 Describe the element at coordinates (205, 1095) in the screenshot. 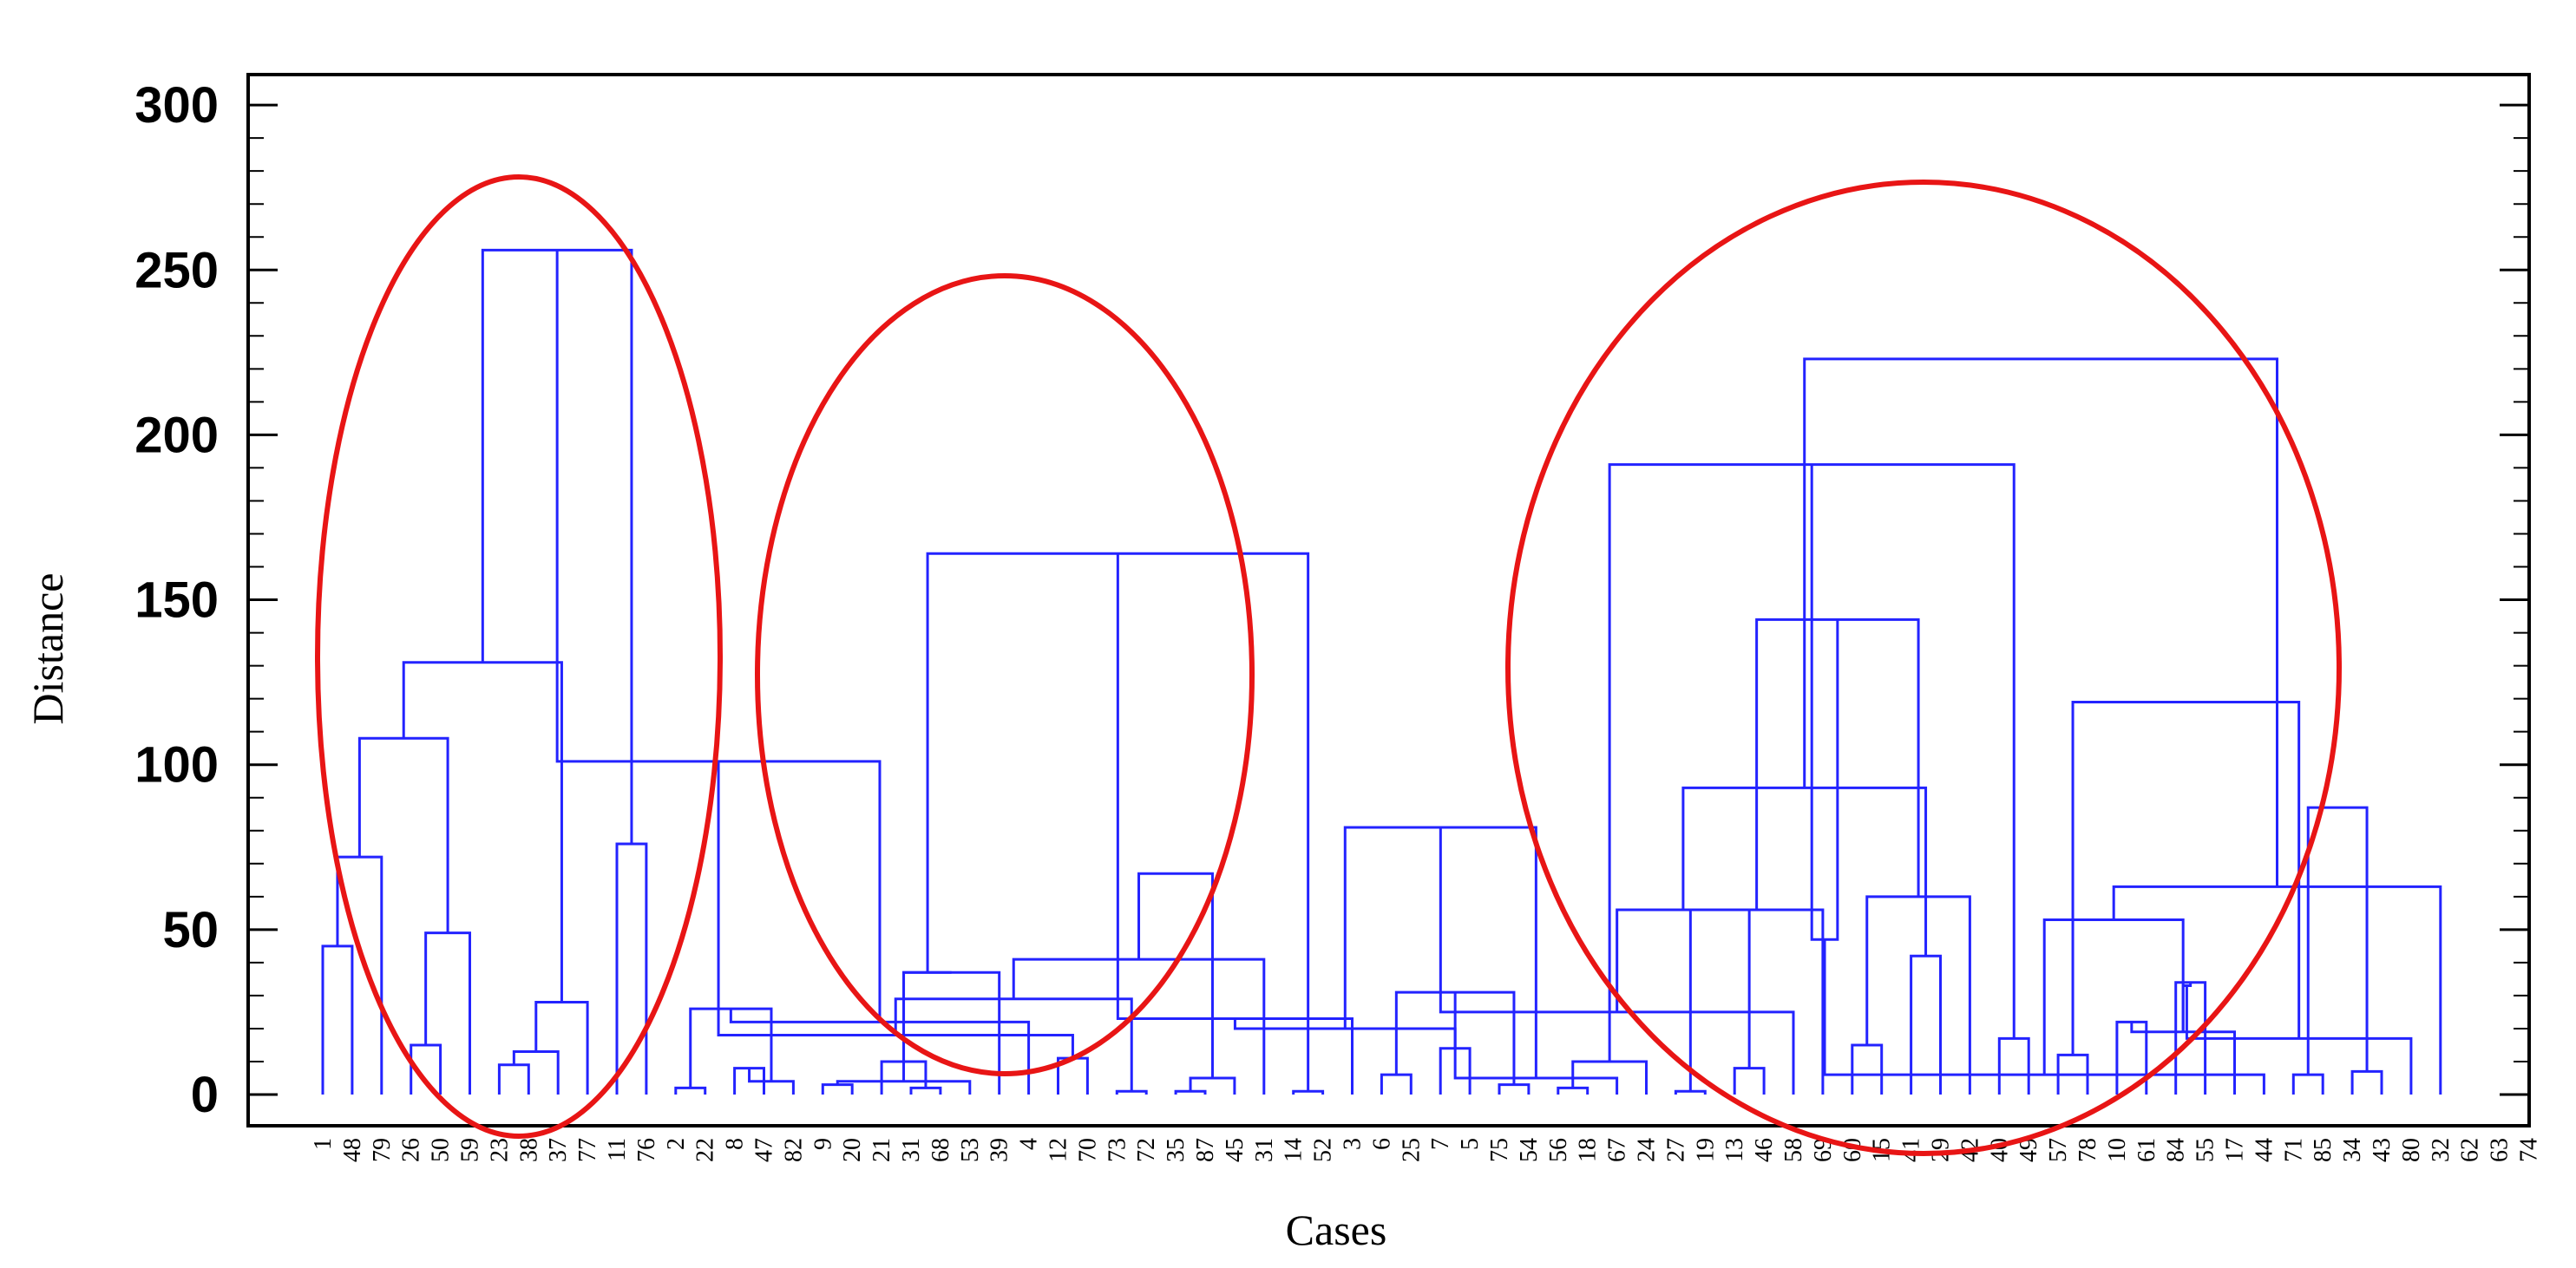

I see `y-tick-label: 0` at that location.